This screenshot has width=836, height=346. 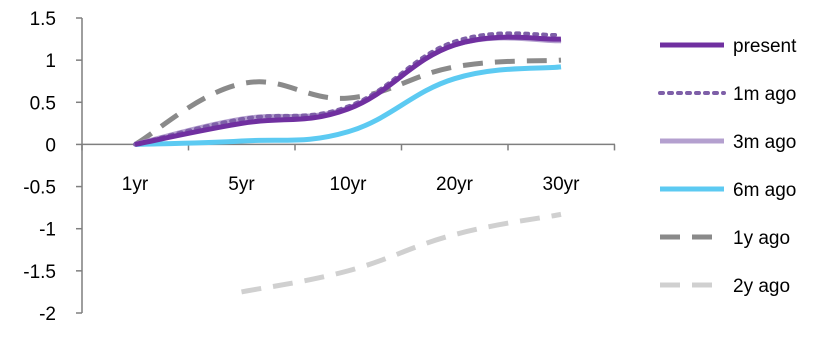 I want to click on x-tick-label: 5yr, so click(x=241, y=184).